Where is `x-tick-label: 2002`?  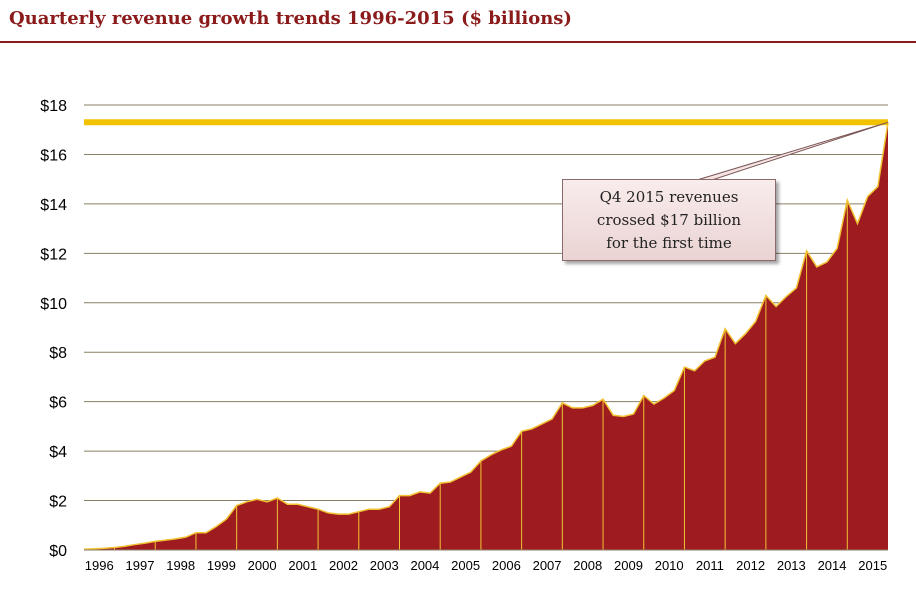
x-tick-label: 2002 is located at coordinates (343, 565).